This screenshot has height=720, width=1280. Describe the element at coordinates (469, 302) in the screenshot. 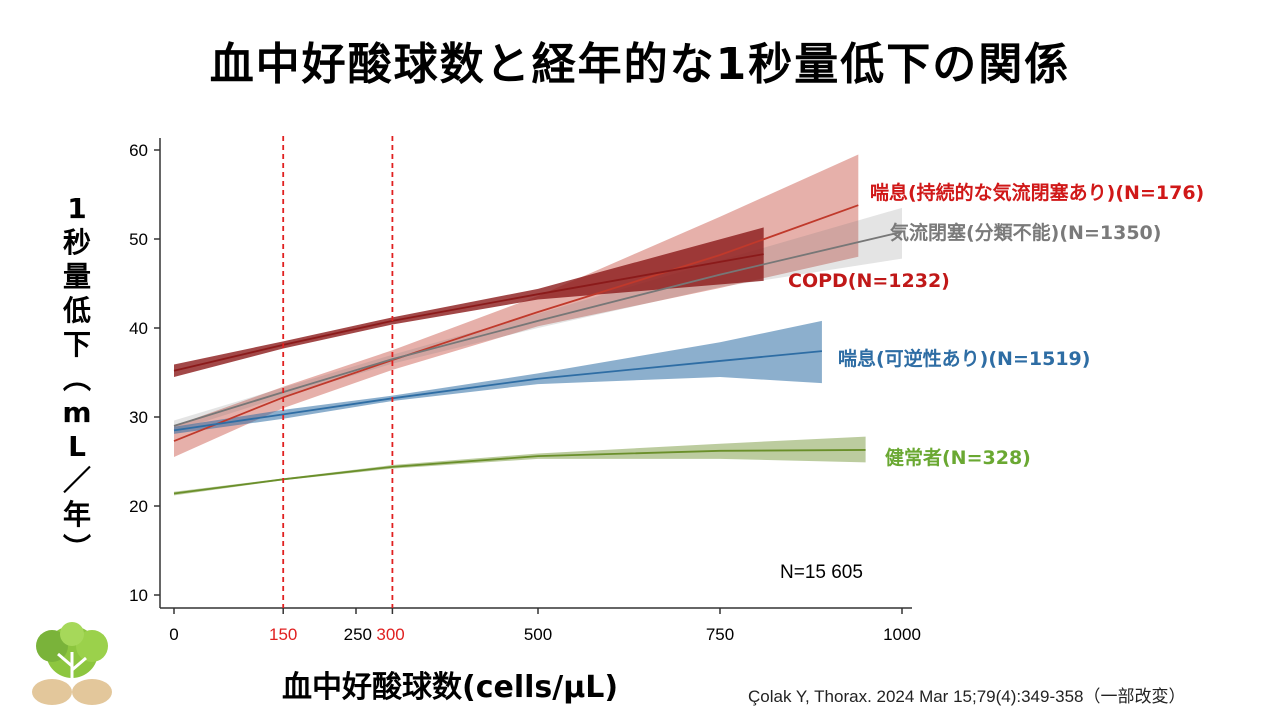

I see `ci-band-copd` at that location.